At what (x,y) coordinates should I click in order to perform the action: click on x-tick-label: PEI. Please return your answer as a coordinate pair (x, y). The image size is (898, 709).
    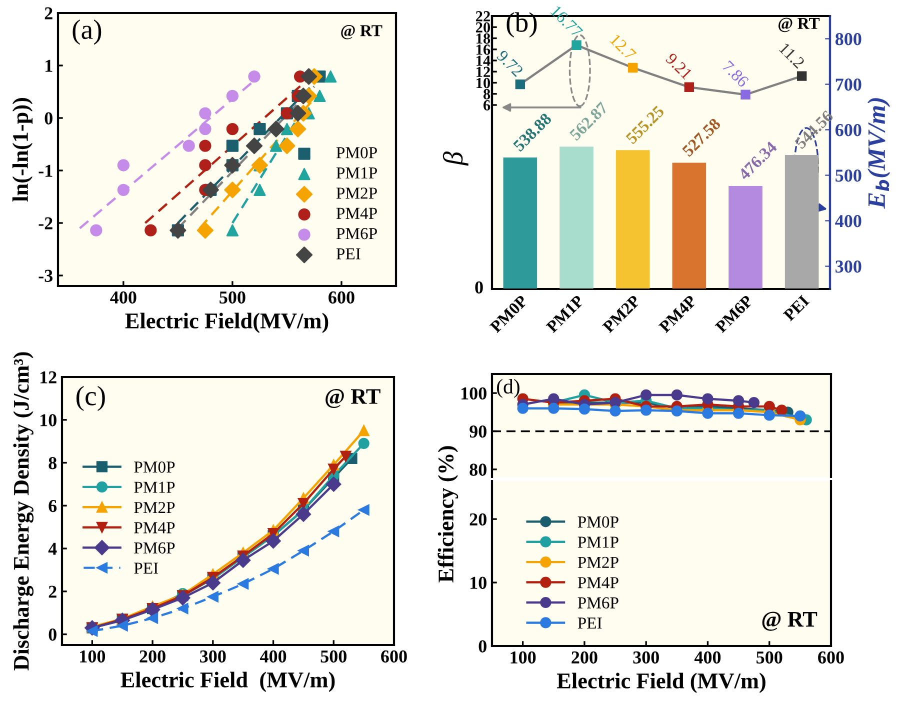
    Looking at the image, I should click on (796, 308).